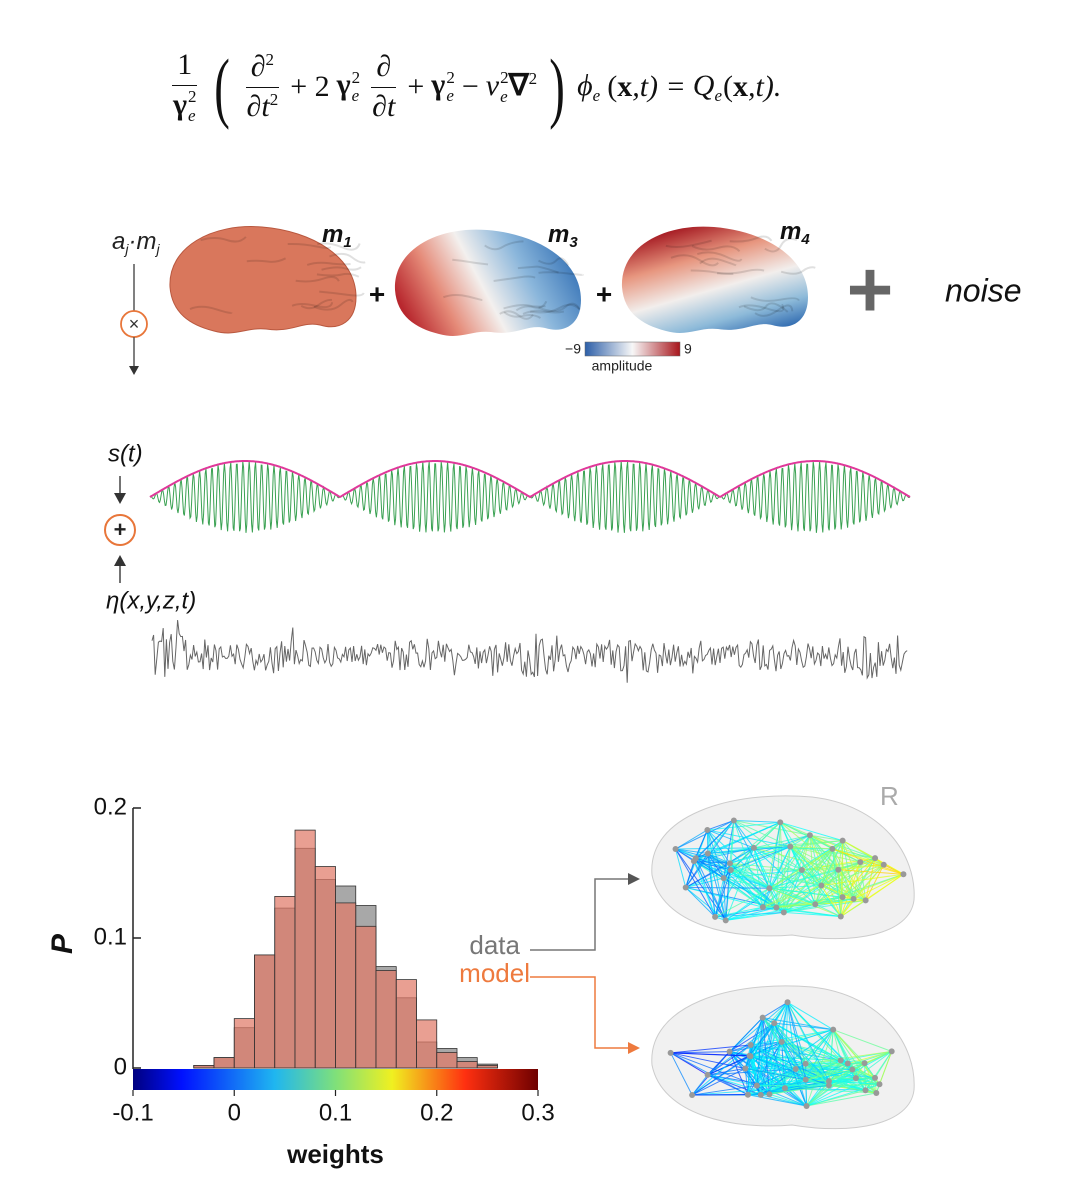  I want to click on denominator: ∂t, so click(384, 106).